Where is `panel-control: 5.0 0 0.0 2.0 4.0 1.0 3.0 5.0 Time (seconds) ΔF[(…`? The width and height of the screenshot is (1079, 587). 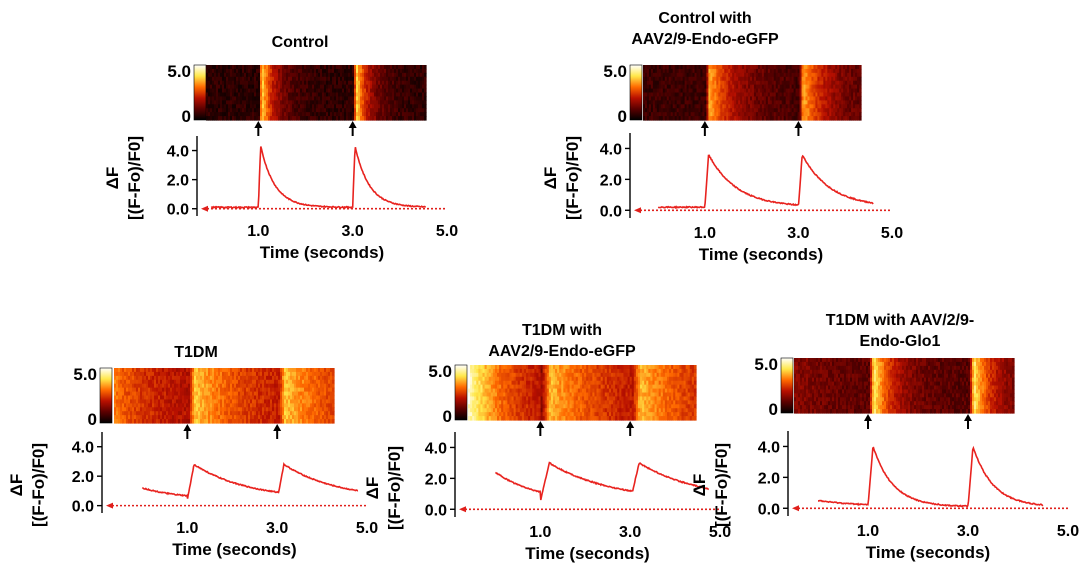 panel-control: 5.0 0 0.0 2.0 4.0 1.0 3.0 5.0 Time (seconds) ΔF[(… is located at coordinates (280, 162).